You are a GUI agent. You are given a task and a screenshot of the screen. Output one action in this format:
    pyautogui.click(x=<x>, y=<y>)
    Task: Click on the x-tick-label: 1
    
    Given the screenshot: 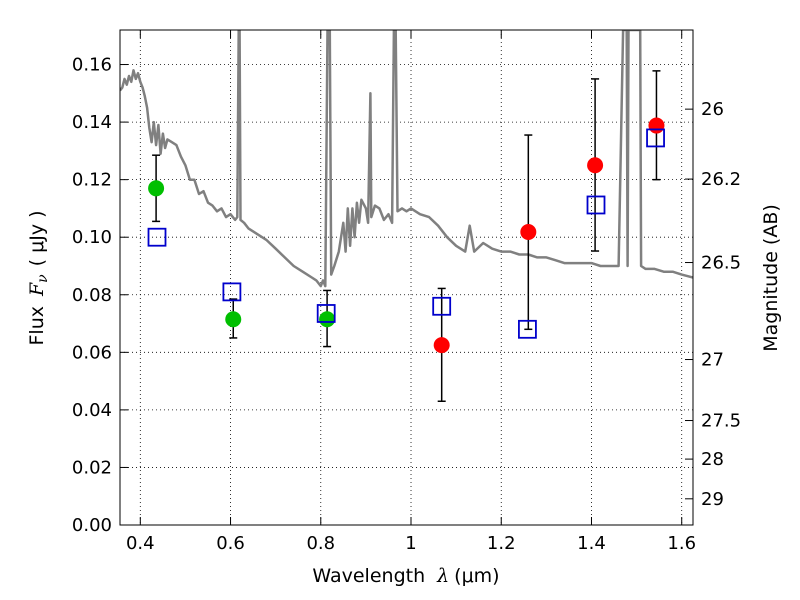 What is the action you would take?
    pyautogui.click(x=410, y=543)
    